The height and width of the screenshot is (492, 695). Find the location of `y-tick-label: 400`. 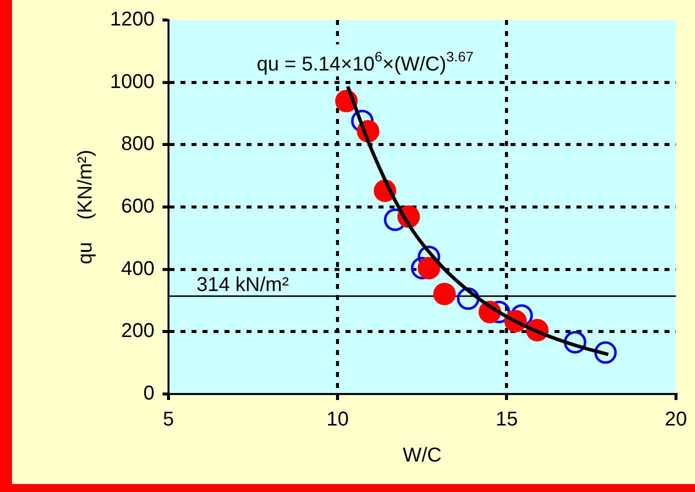

y-tick-label: 400 is located at coordinates (137, 269).